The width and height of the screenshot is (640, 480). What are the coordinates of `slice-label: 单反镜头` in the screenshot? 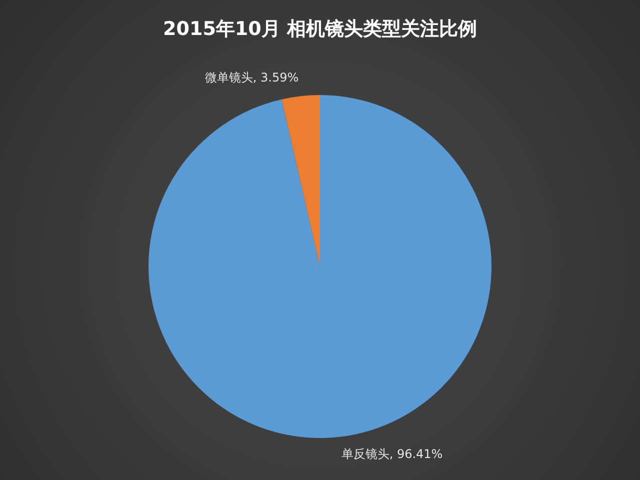 It's located at (365, 453).